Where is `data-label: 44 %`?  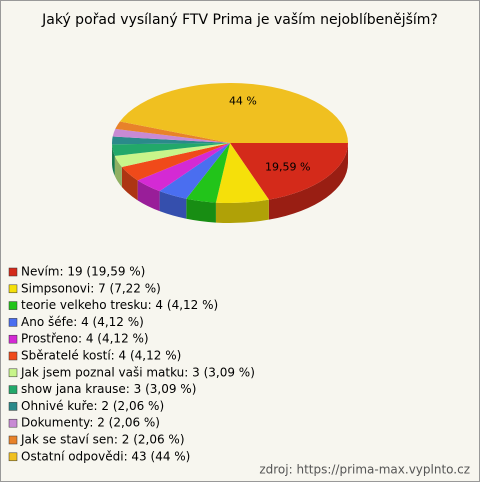 data-label: 44 % is located at coordinates (243, 101).